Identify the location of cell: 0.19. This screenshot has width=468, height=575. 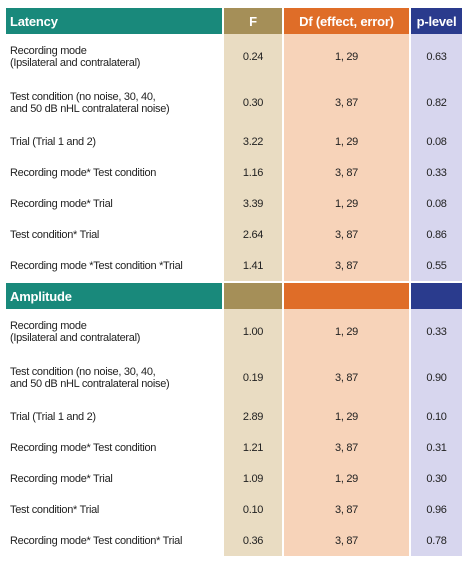
(253, 378).